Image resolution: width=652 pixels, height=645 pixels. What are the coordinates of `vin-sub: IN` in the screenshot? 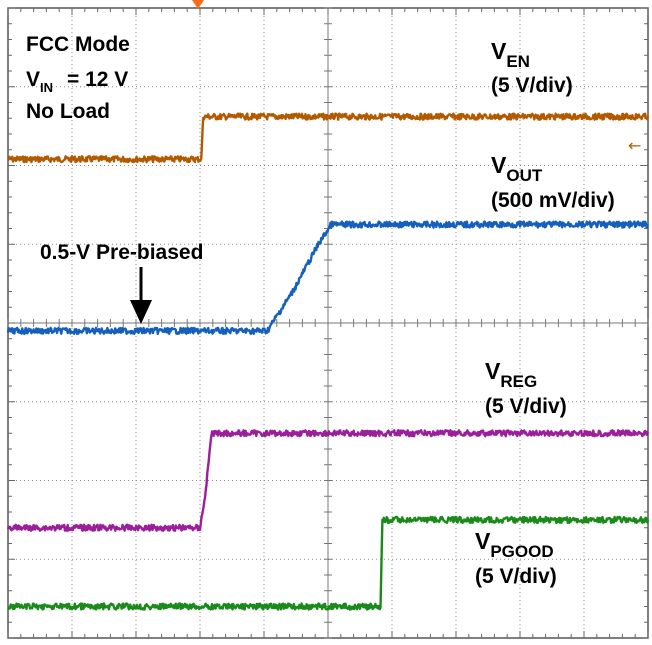 It's located at (46, 87).